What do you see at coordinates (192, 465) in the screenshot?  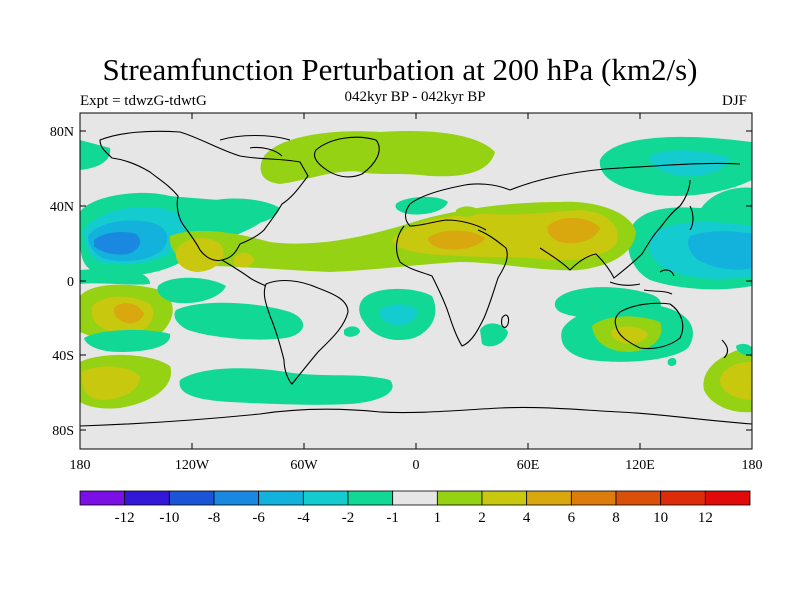 I see `lon-label-120w: 120W` at bounding box center [192, 465].